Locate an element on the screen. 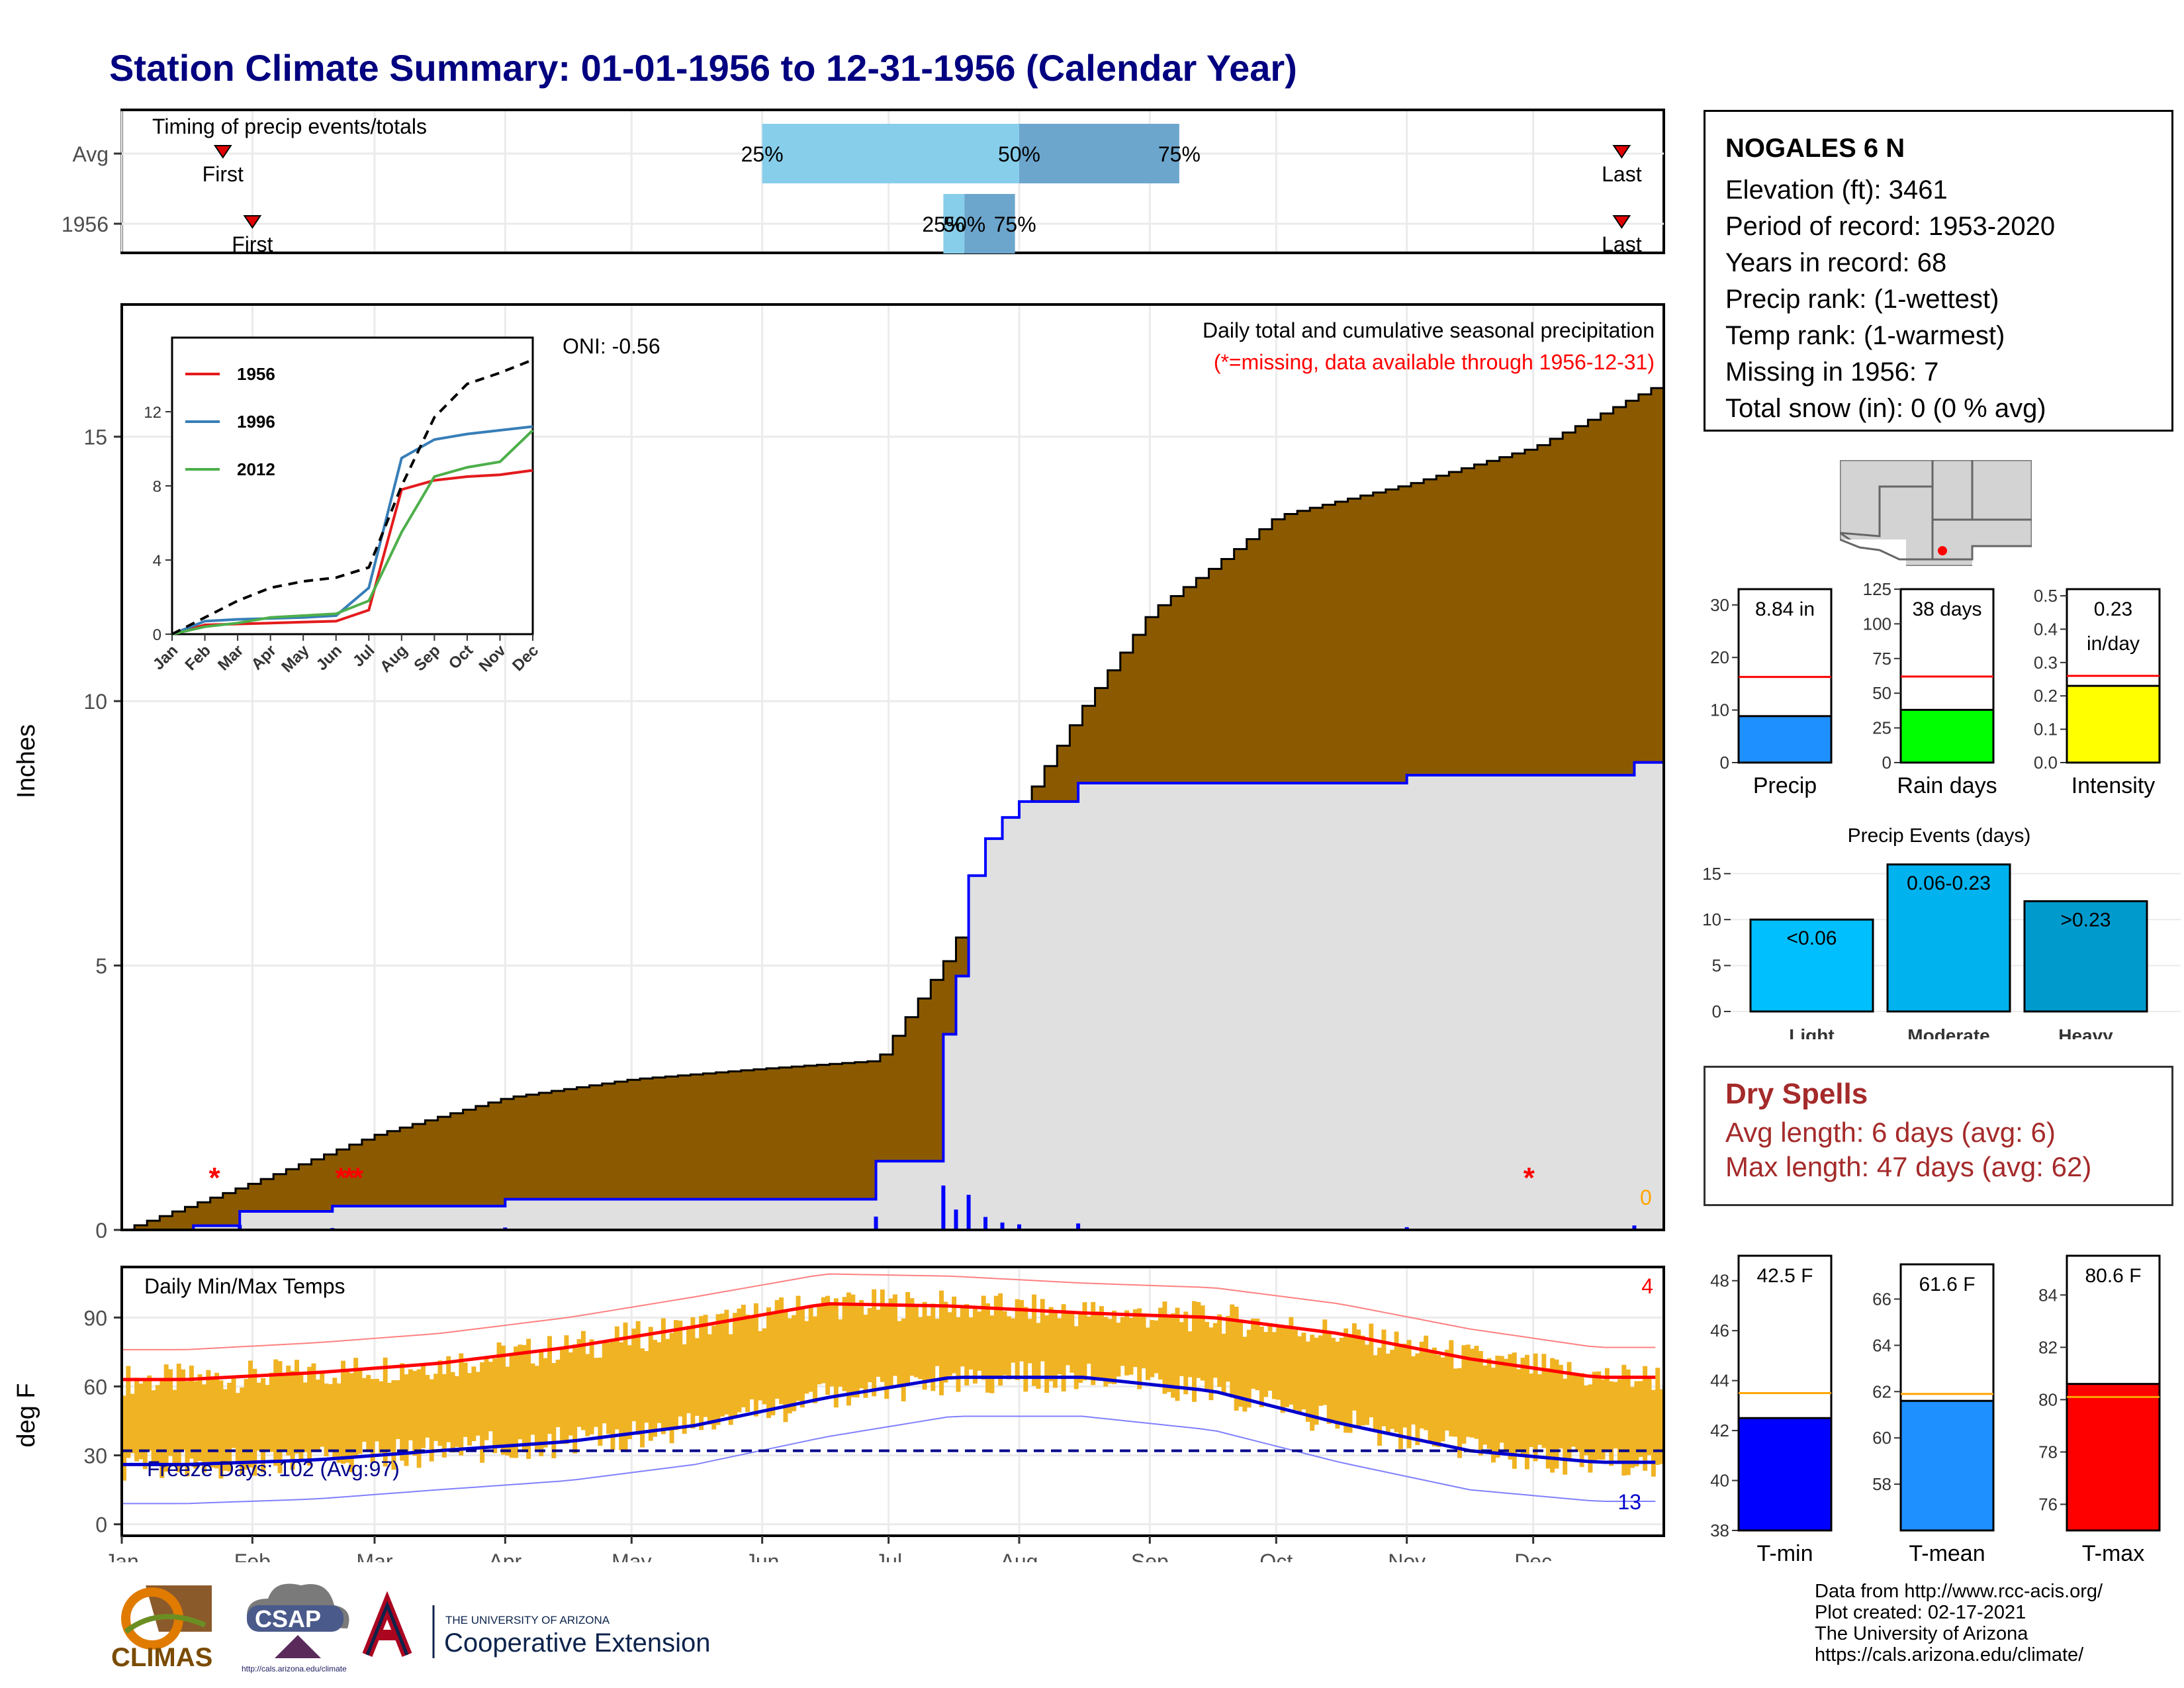  timing-first-label: First is located at coordinates (252, 244).